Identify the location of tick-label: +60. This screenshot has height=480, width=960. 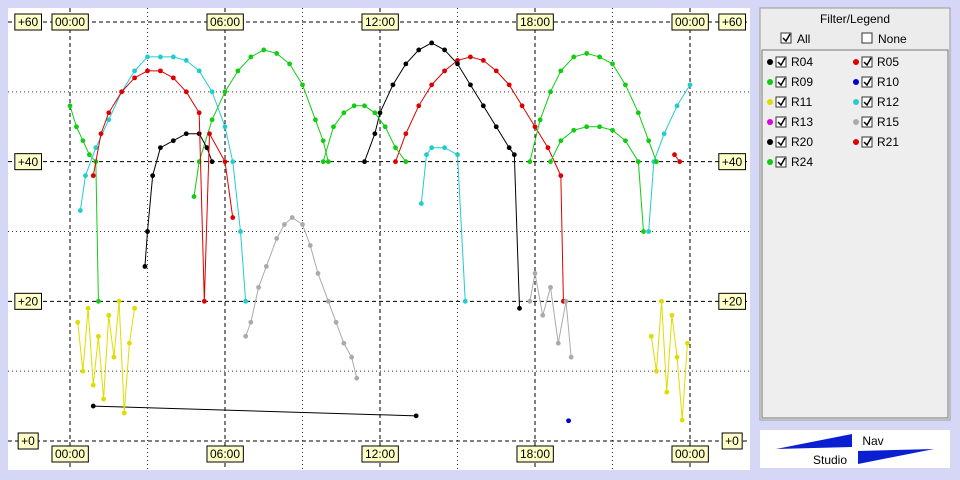
(732, 22).